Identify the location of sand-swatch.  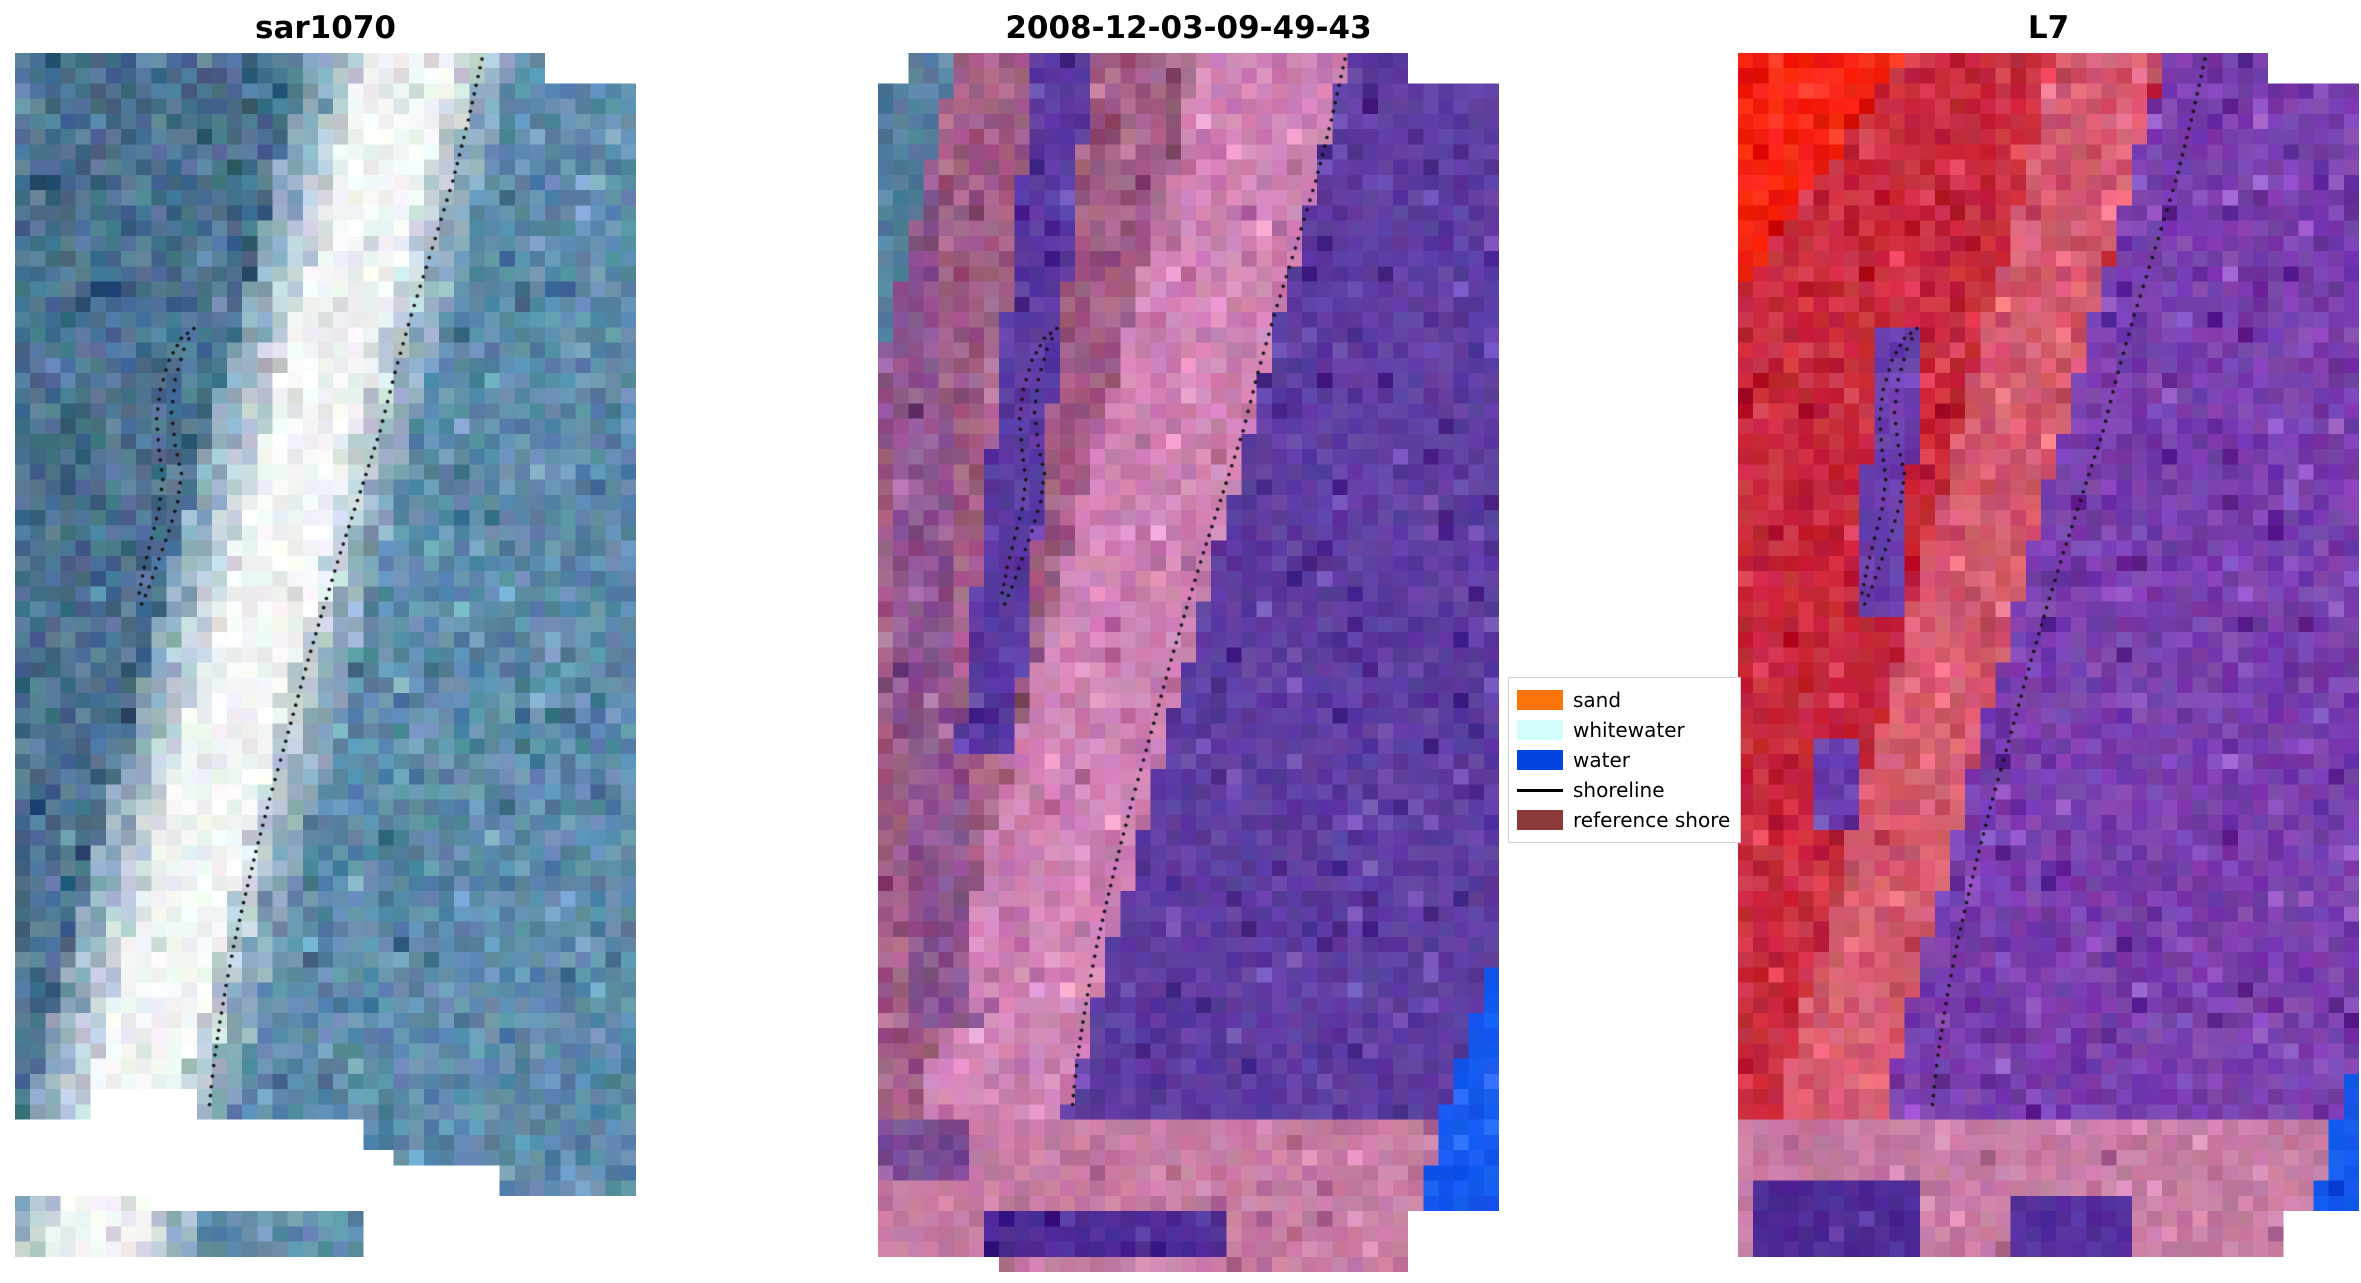
(1540, 700).